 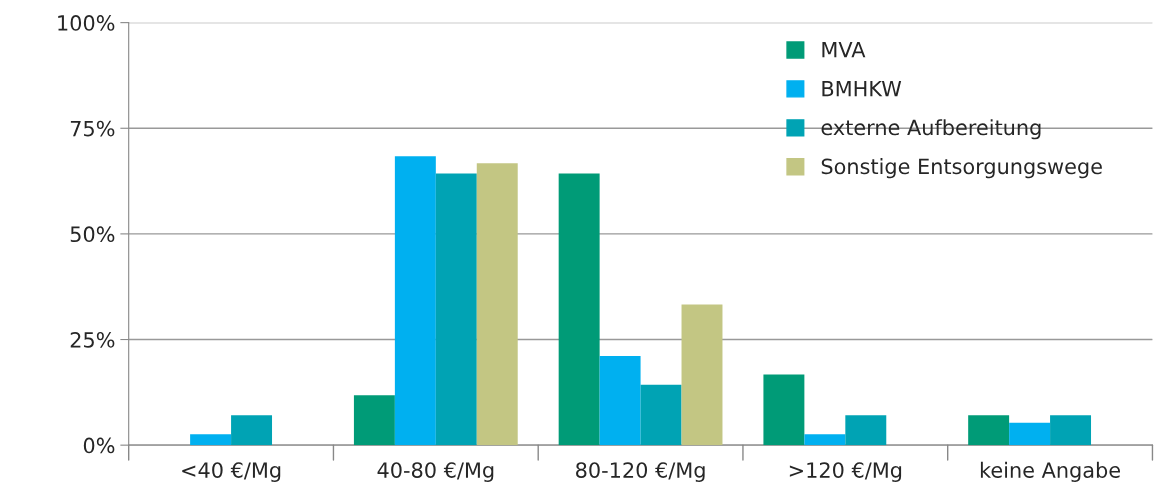 I want to click on y-tick-label: 50%, so click(x=92, y=234).